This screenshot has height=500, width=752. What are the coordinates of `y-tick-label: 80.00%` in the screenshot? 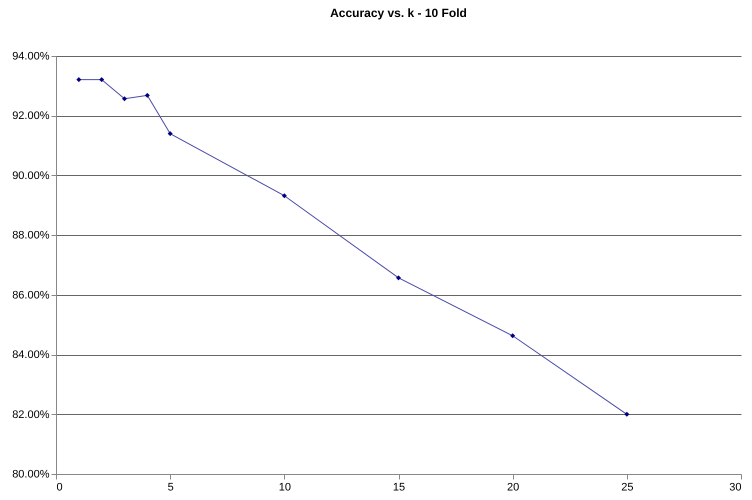 It's located at (31, 474).